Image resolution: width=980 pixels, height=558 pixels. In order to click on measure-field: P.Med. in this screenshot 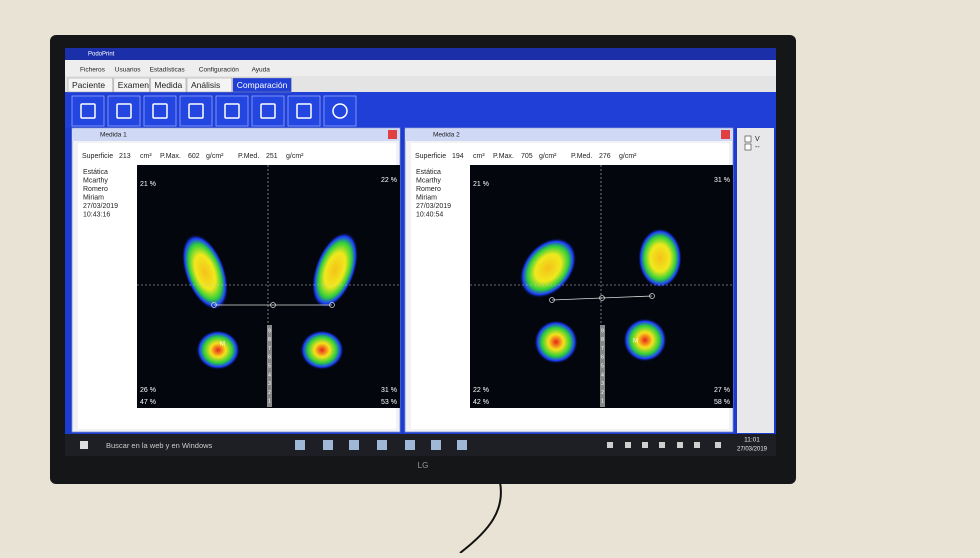, I will do `click(581, 156)`.